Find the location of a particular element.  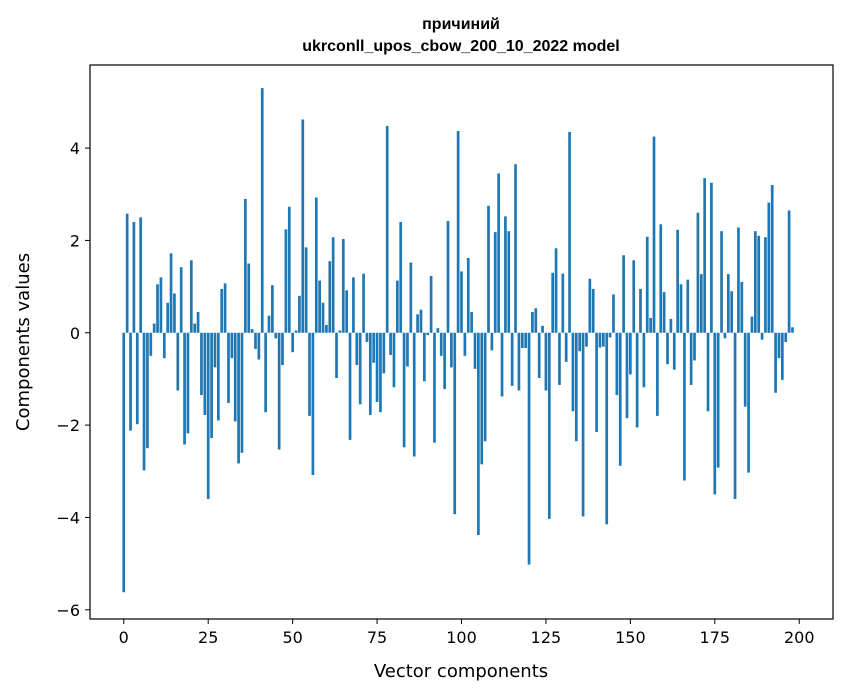

x-tick-label-6: 150 is located at coordinates (630, 637).